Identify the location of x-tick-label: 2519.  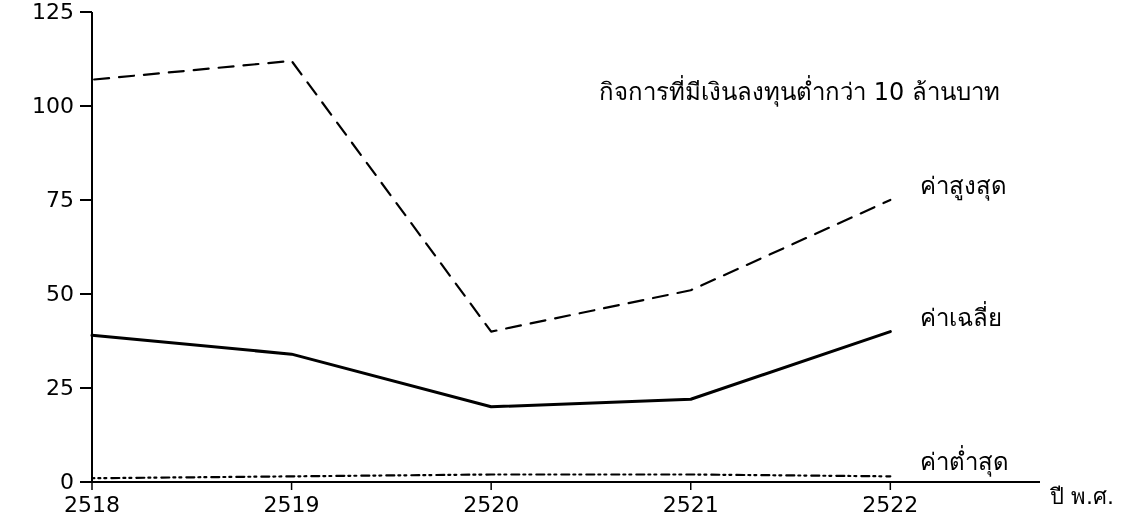
(291, 504).